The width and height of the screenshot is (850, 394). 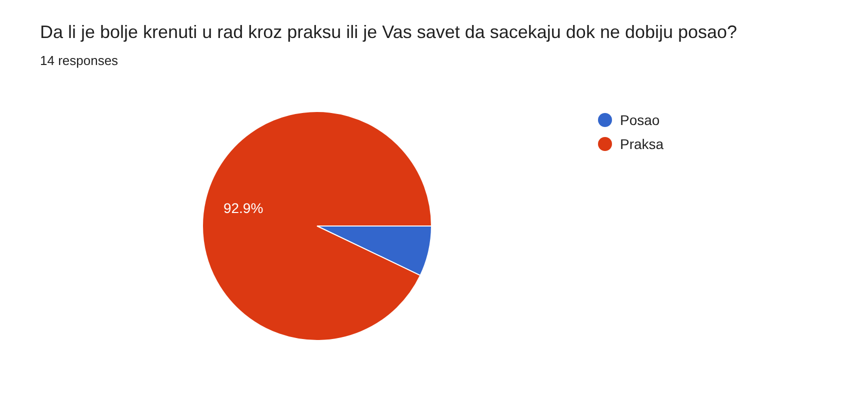 I want to click on data-label: 92.9%, so click(x=243, y=208).